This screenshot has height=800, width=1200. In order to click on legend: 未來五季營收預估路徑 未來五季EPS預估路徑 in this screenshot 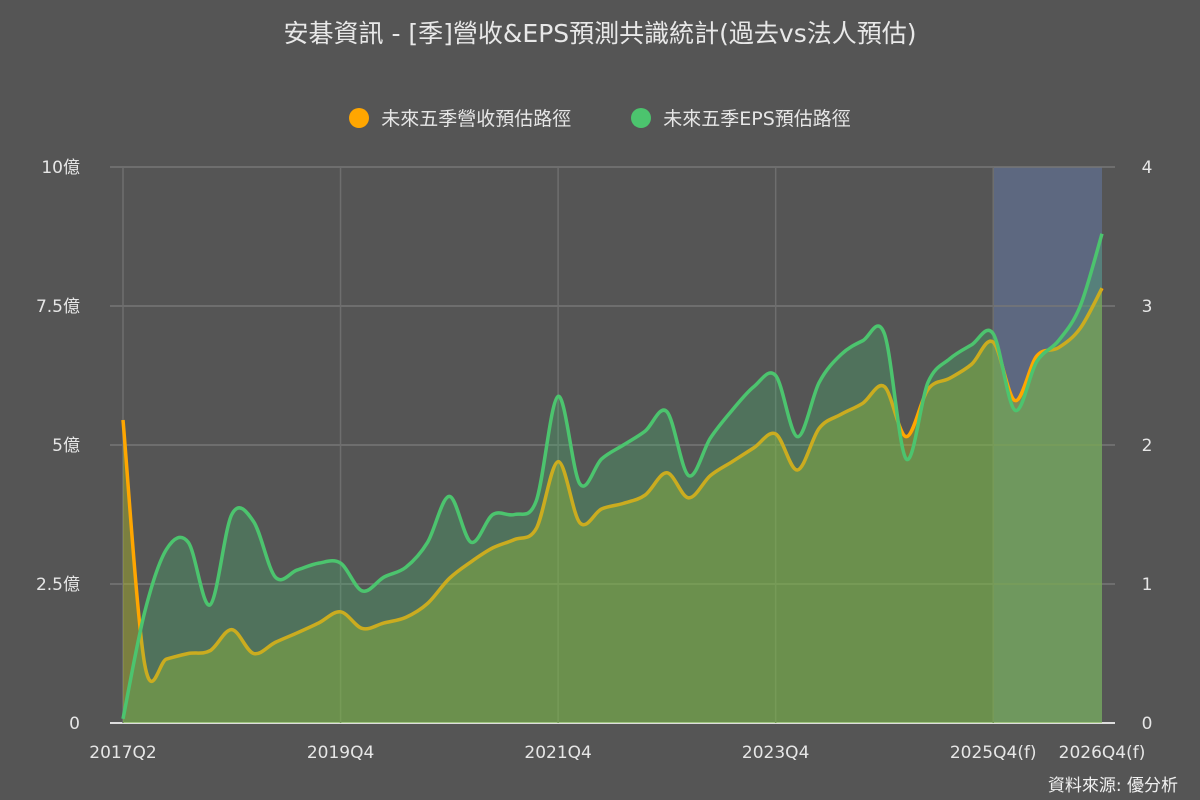, I will do `click(600, 117)`.